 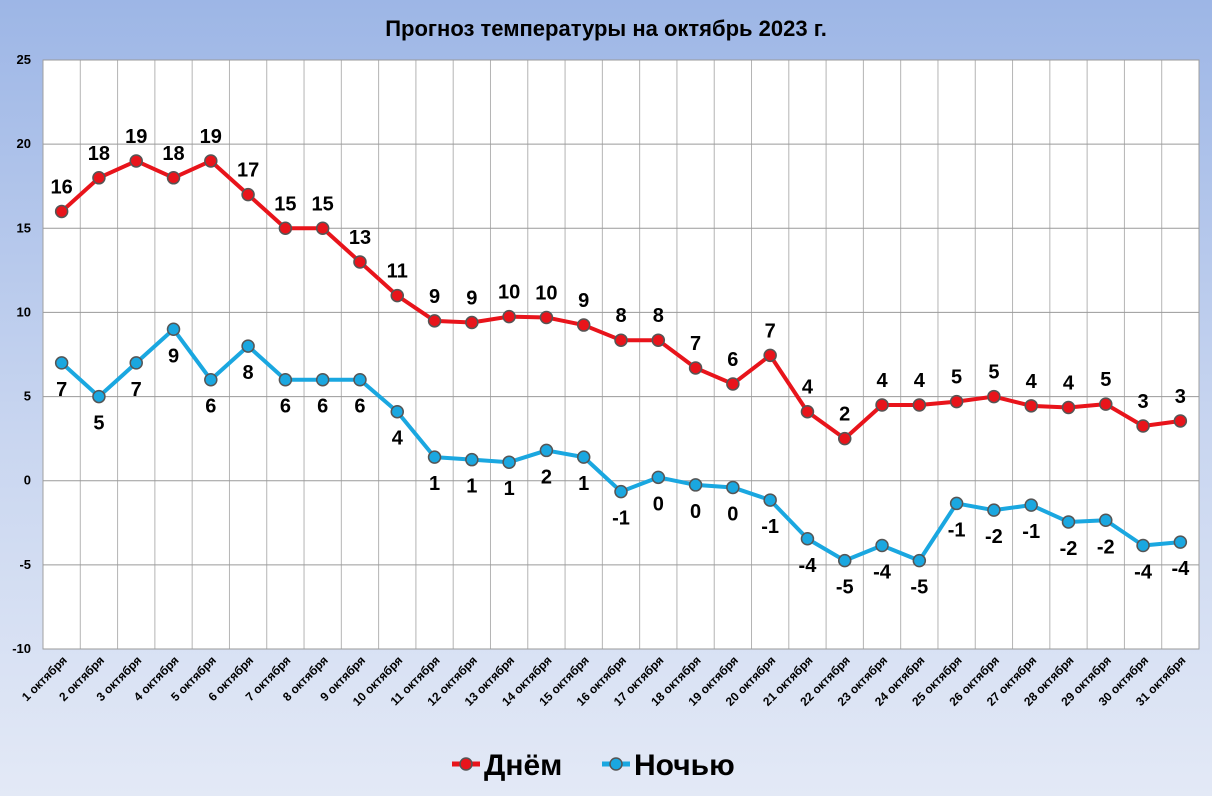 What do you see at coordinates (546, 477) in the screenshot?
I see `data-label: 2` at bounding box center [546, 477].